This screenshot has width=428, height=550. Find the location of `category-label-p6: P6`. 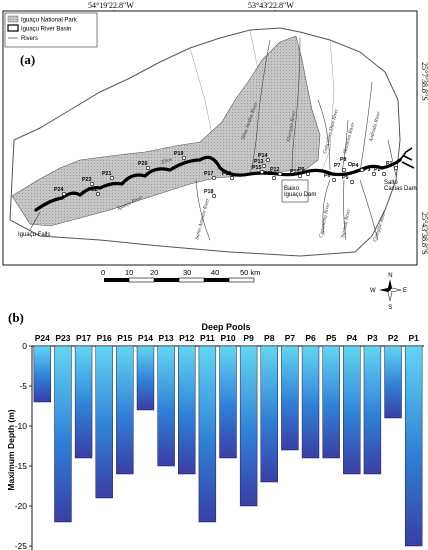

category-label-p6: P6 is located at coordinates (310, 338).